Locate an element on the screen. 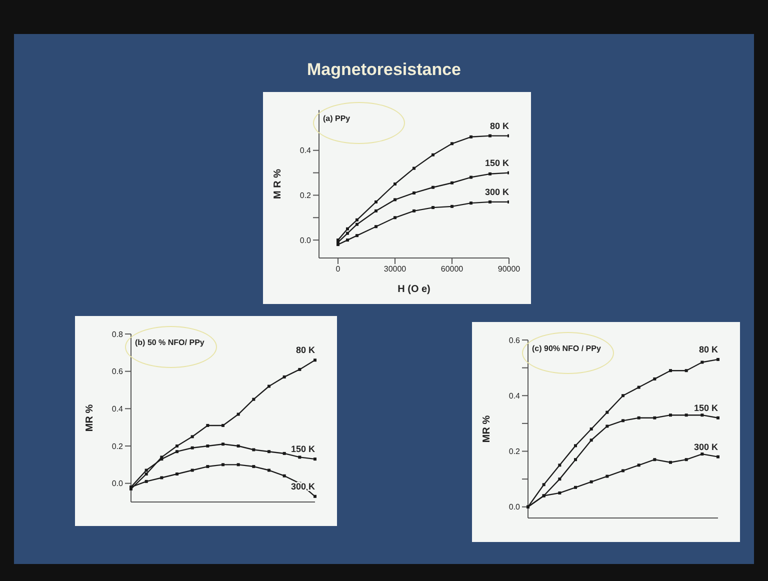 This screenshot has height=581, width=768. x-tick-label: 0 is located at coordinates (338, 269).